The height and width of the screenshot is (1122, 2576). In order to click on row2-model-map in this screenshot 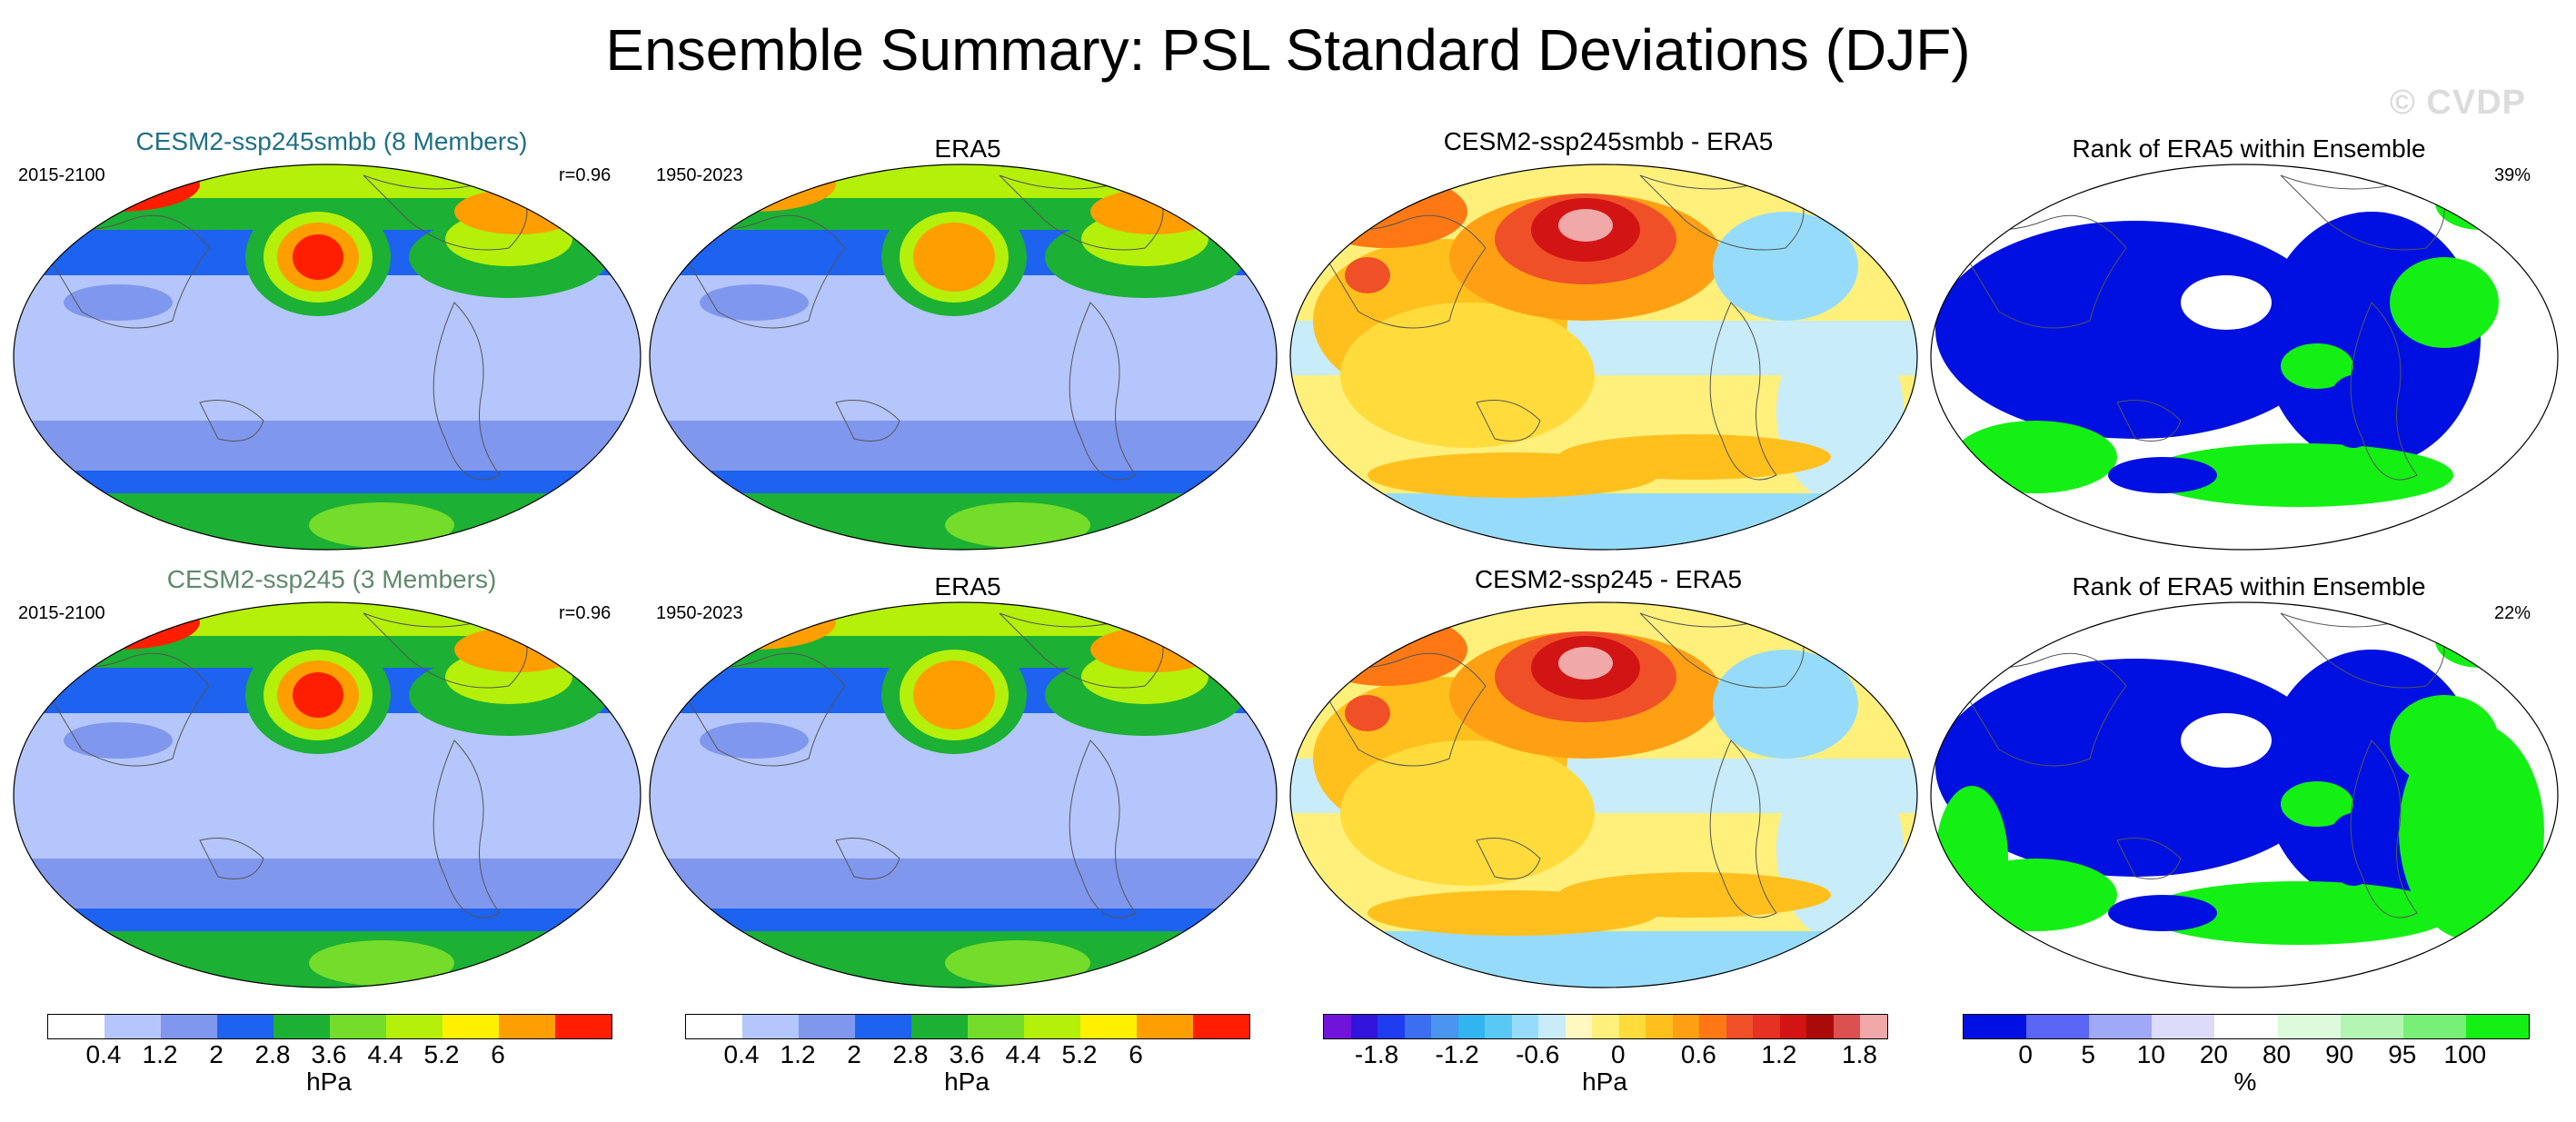, I will do `click(328, 795)`.